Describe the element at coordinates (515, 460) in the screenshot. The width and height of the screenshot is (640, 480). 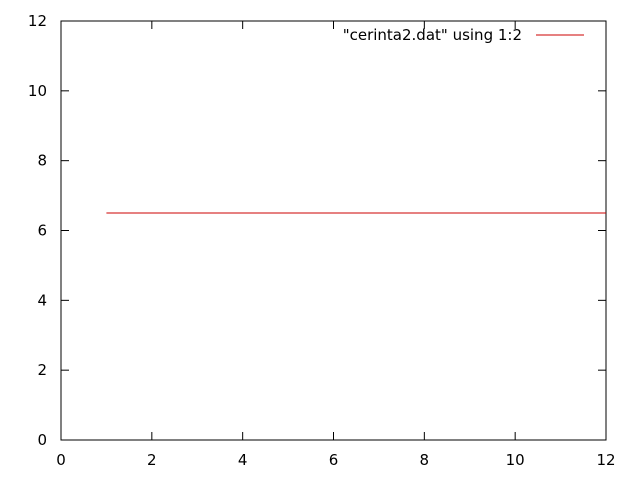
I see `x-tick-label: 10` at that location.